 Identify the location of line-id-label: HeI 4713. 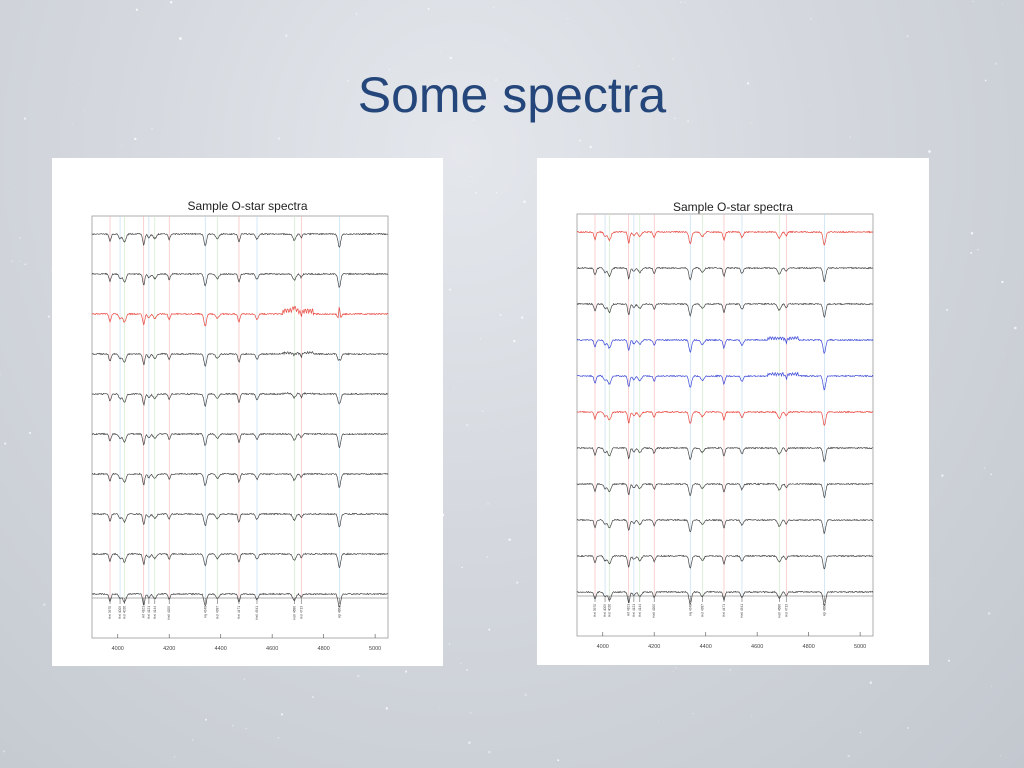
(301, 612).